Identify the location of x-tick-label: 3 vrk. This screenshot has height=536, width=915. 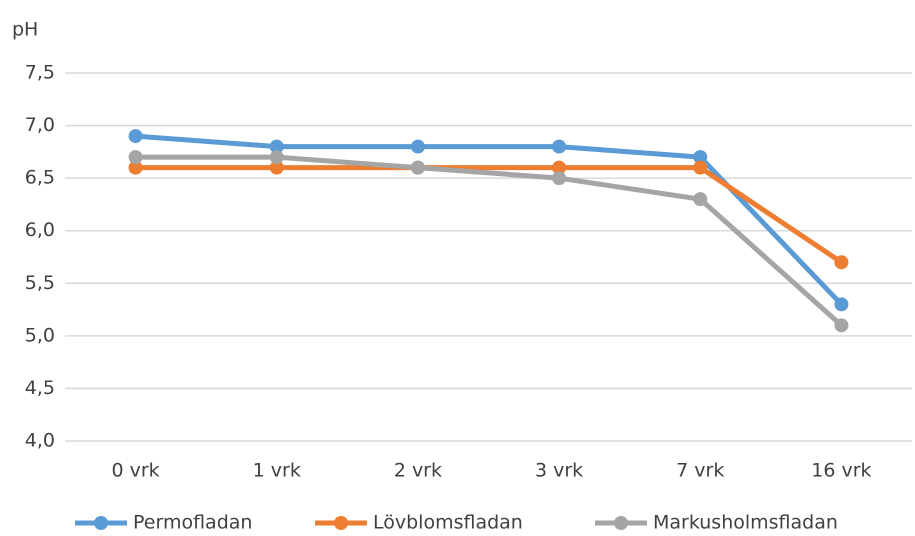
(559, 471).